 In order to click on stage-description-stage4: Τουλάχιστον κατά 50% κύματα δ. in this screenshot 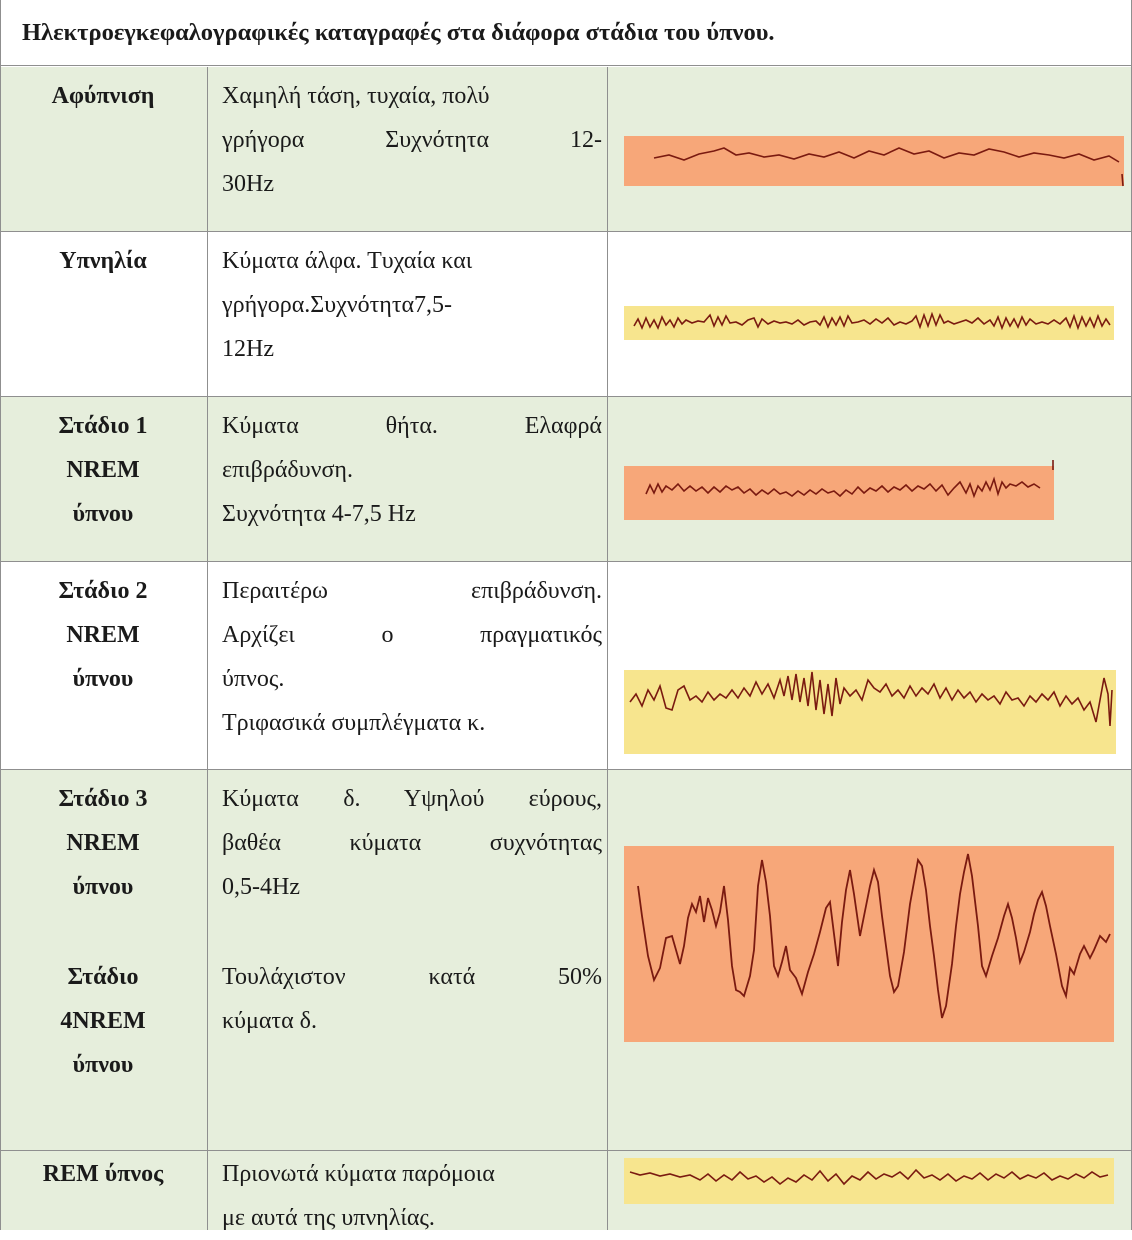, I will do `click(412, 999)`.